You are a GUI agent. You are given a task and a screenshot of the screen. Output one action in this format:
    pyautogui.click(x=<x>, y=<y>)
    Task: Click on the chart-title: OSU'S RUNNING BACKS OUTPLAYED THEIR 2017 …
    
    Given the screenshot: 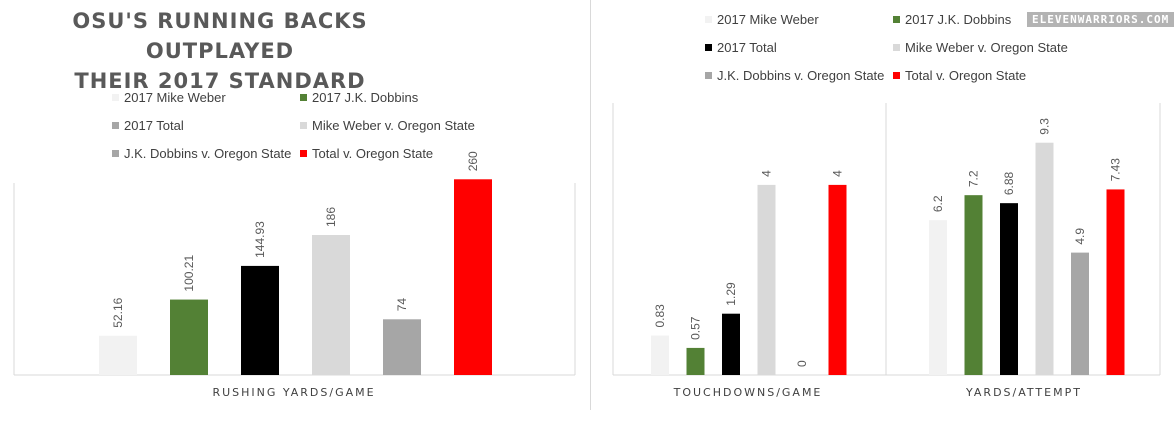 What is the action you would take?
    pyautogui.click(x=220, y=51)
    